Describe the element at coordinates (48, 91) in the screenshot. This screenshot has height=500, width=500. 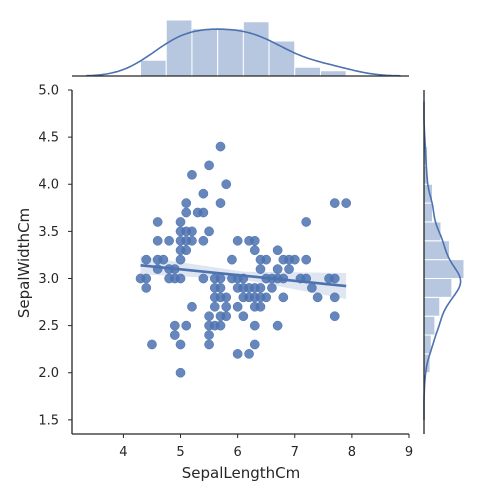
I see `y-tick-label: 5.0` at that location.